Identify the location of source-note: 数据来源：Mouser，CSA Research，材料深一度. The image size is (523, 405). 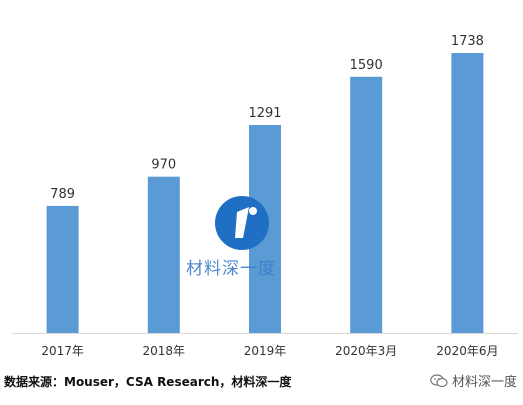
(148, 382).